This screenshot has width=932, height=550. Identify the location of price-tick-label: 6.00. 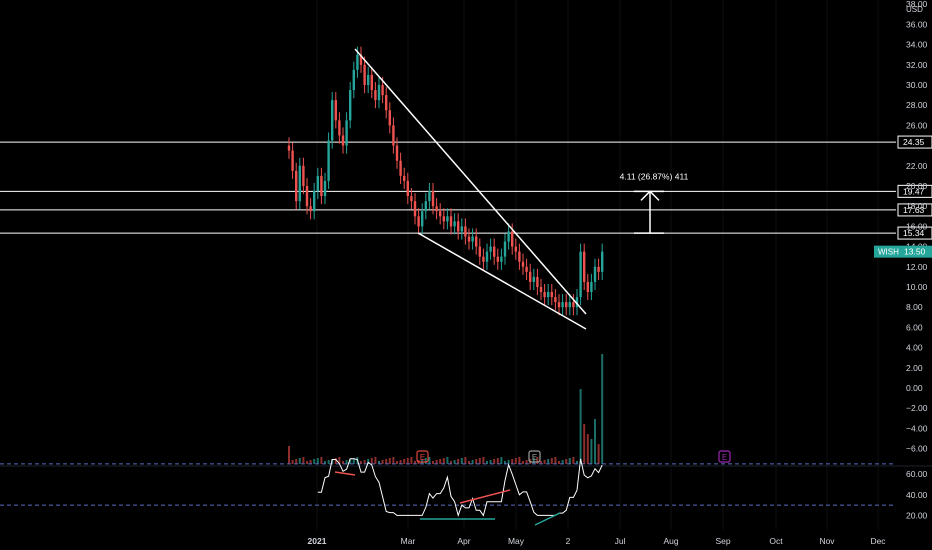
(914, 327).